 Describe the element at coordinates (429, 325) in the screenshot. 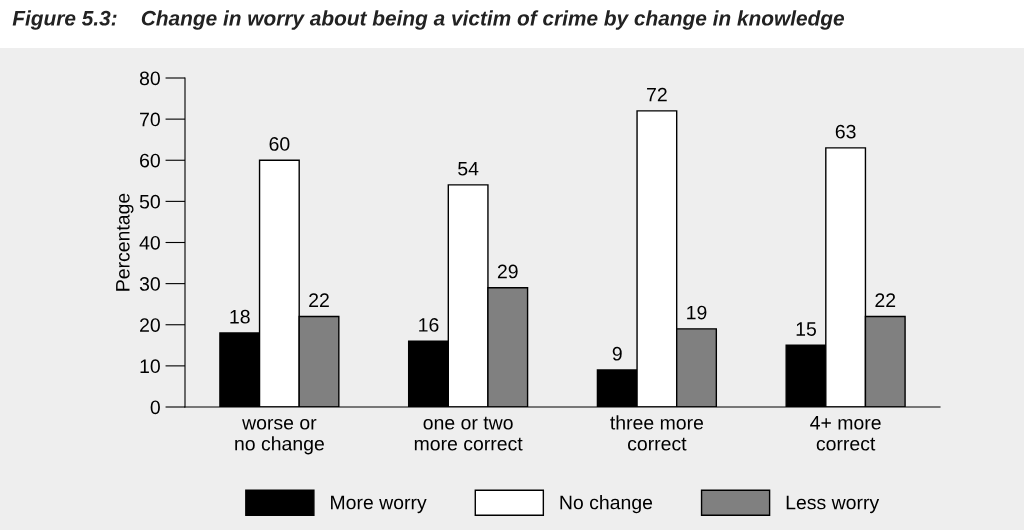

I see `data-label: 16` at that location.